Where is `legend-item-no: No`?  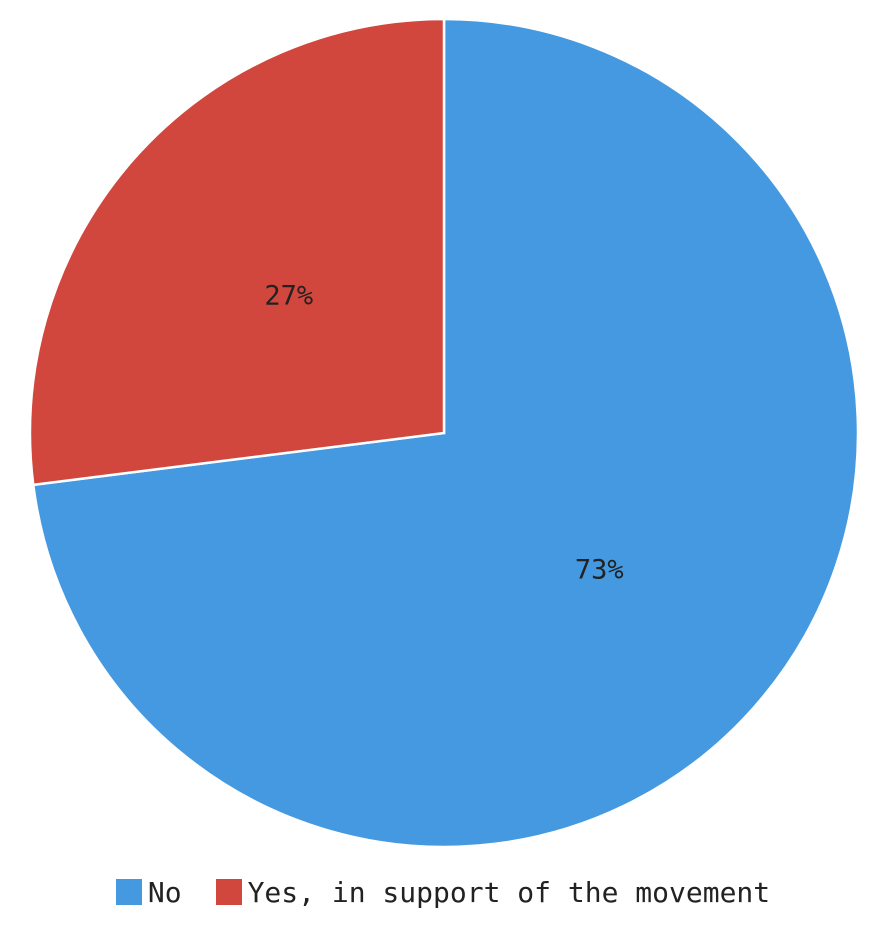
legend-item-no: No is located at coordinates (148, 892).